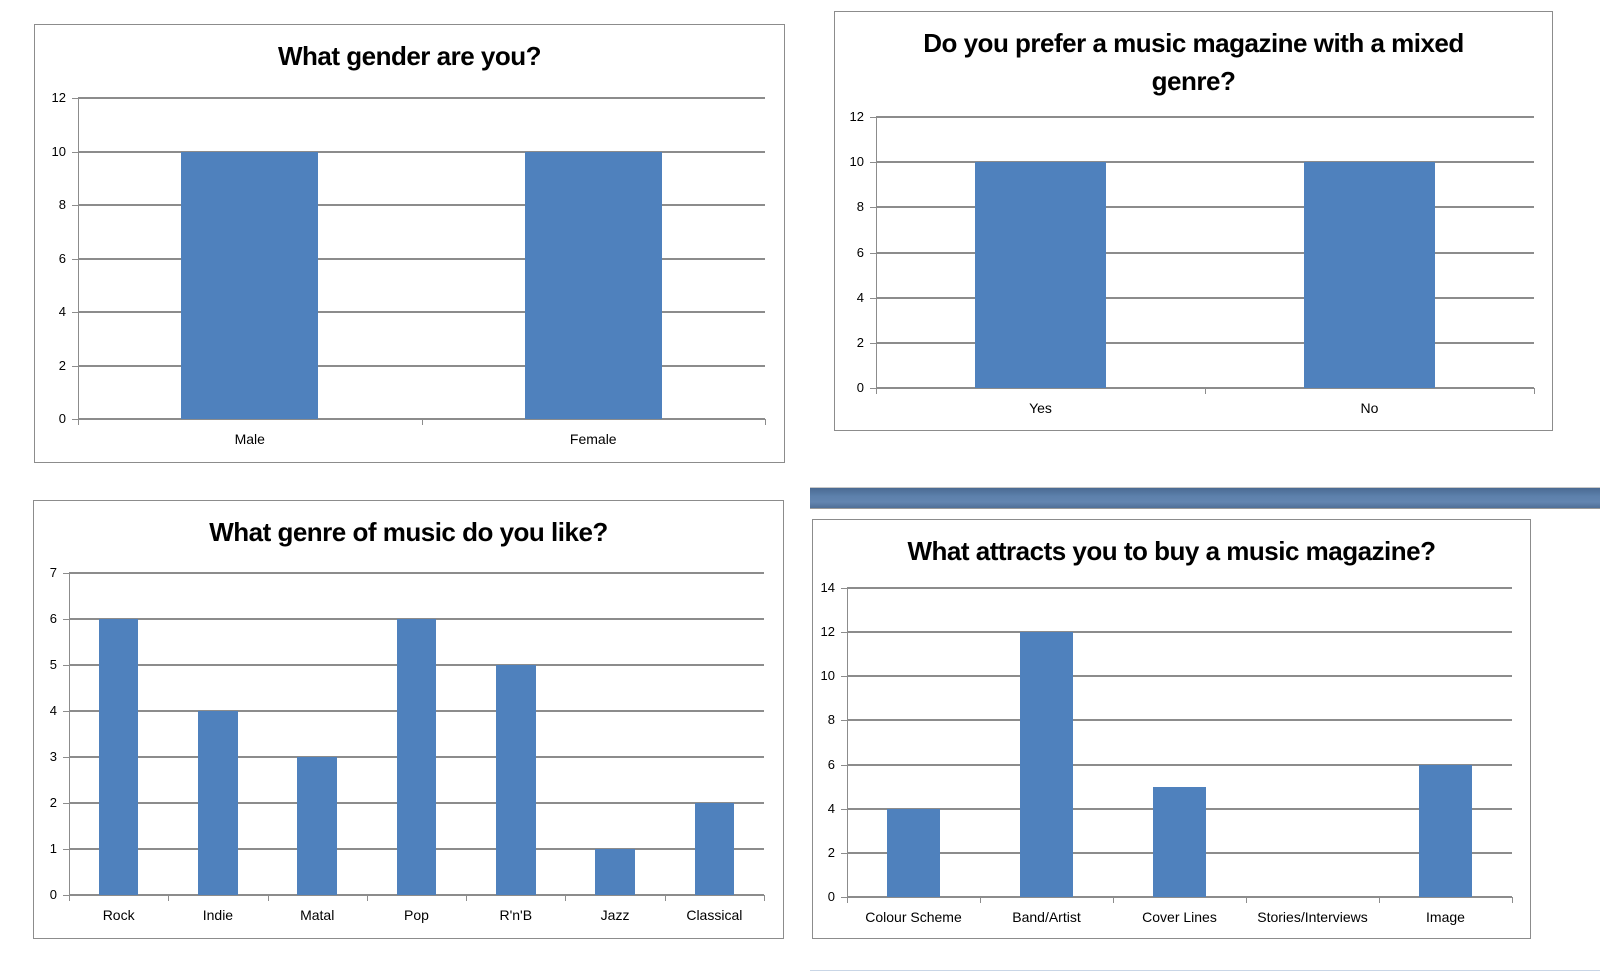 The width and height of the screenshot is (1600, 974). I want to click on bar-matal, so click(317, 826).